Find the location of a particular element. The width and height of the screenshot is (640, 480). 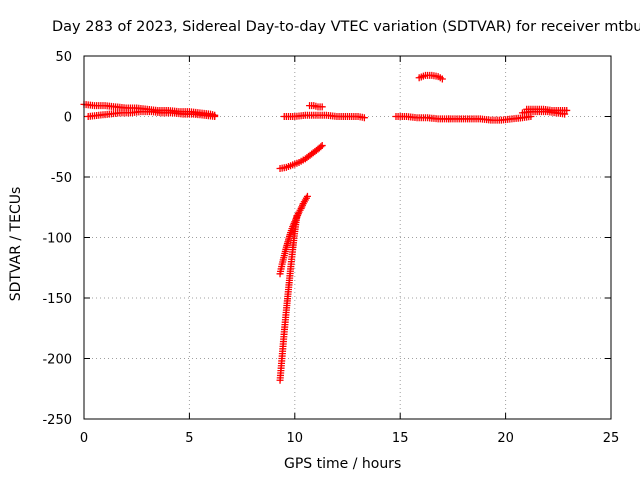

y-tick-label: -250 is located at coordinates (57, 420).